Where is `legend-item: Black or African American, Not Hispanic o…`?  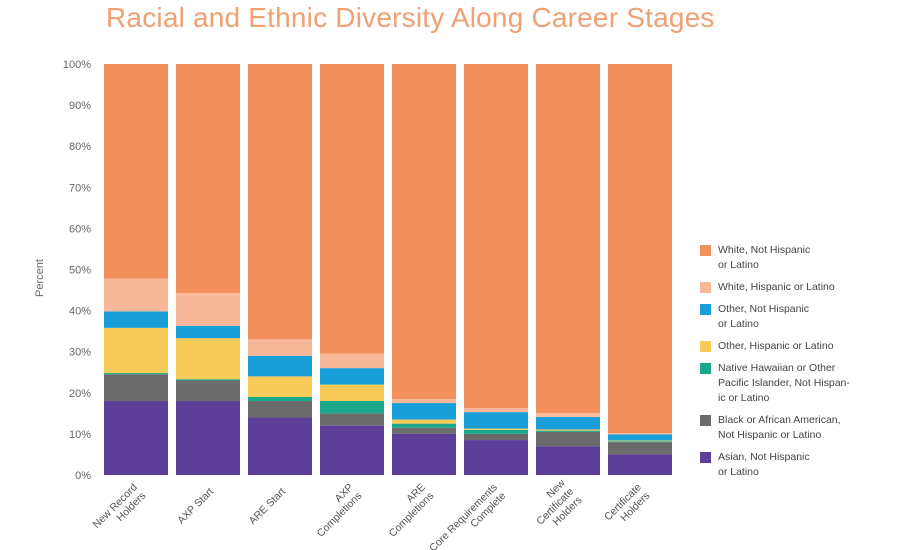
legend-item: Black or African American, Not Hispanic o… is located at coordinates (795, 428).